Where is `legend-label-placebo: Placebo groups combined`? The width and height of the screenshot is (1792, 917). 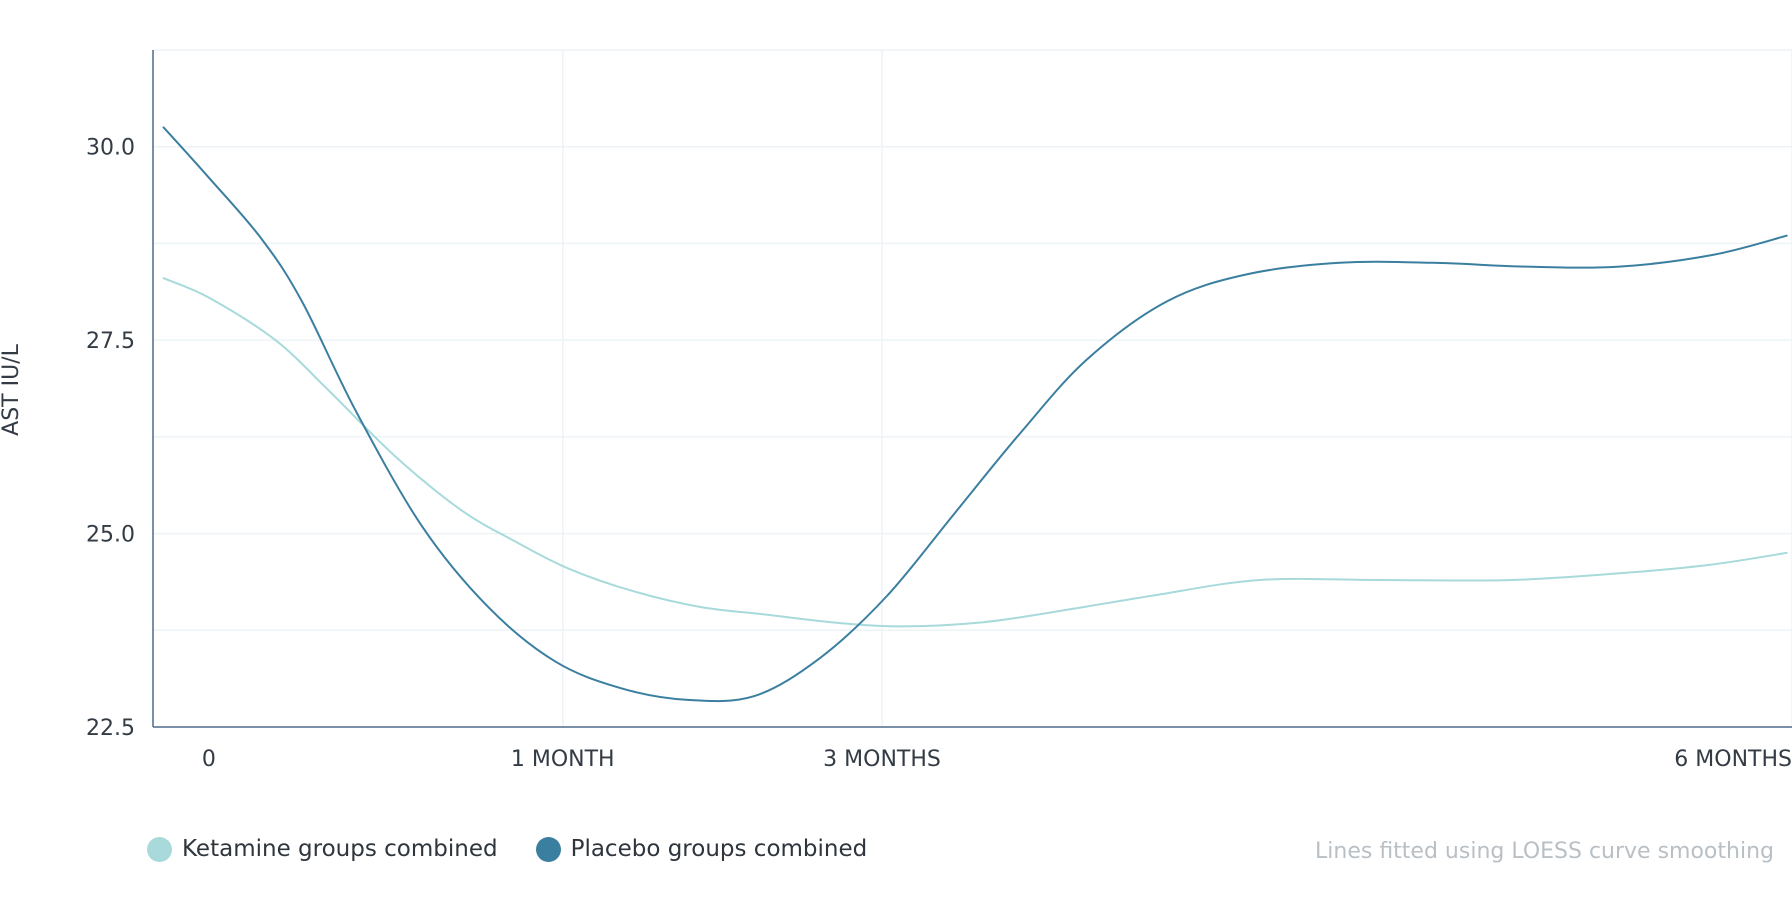
legend-label-placebo: Placebo groups combined is located at coordinates (719, 849).